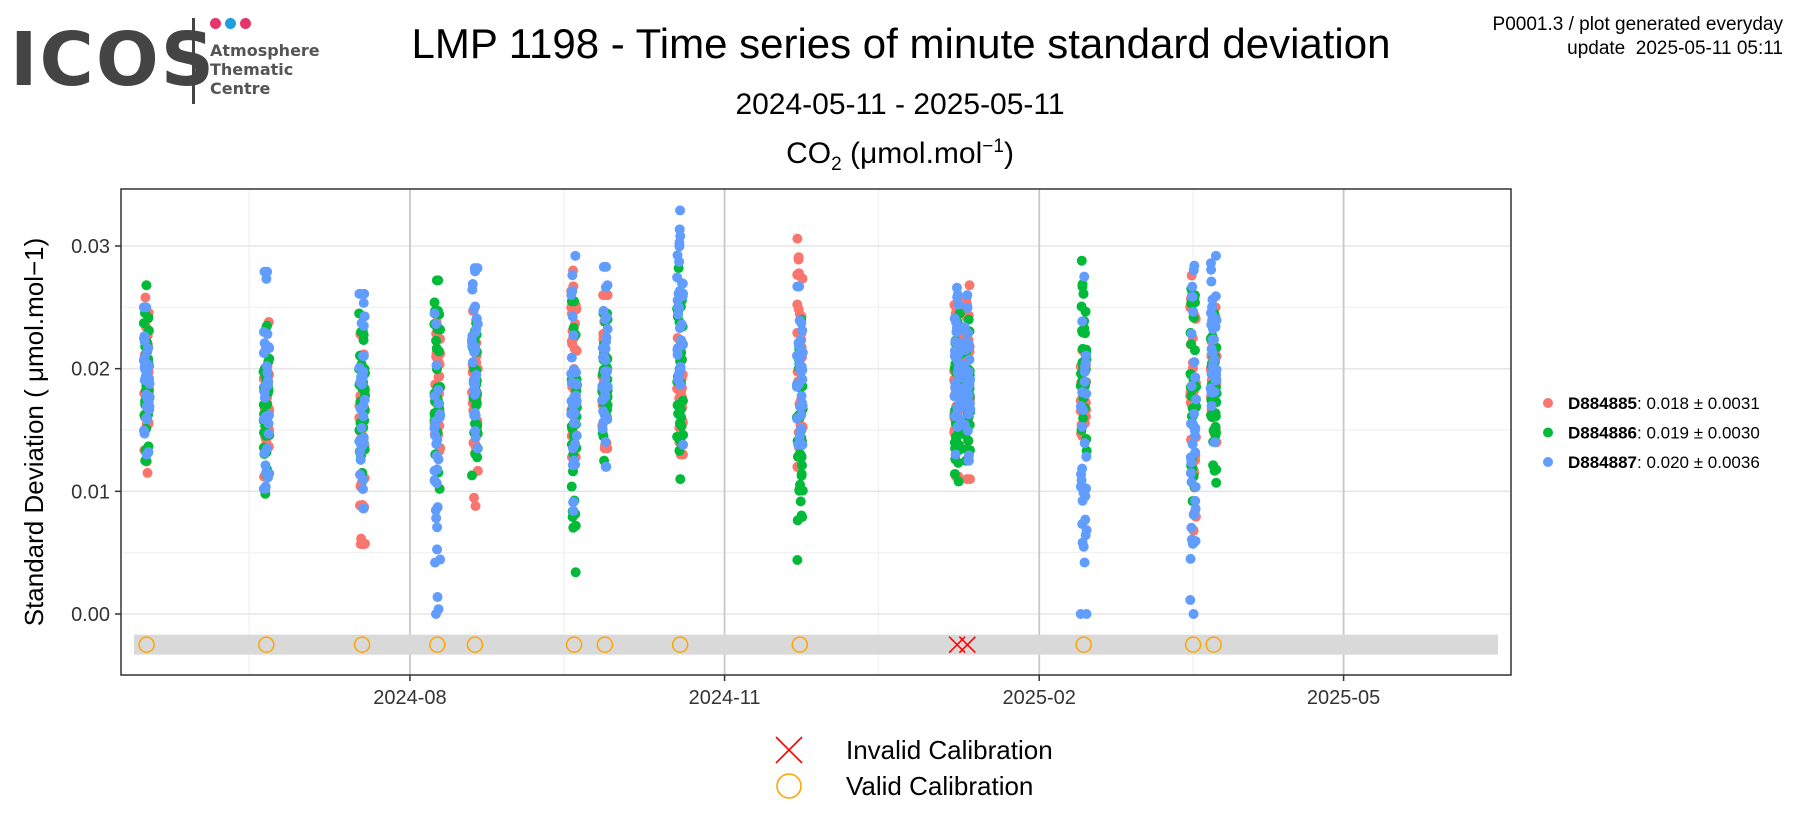 The width and height of the screenshot is (1800, 825). Describe the element at coordinates (1548, 403) in the screenshot. I see `legend-key-D884885` at that location.